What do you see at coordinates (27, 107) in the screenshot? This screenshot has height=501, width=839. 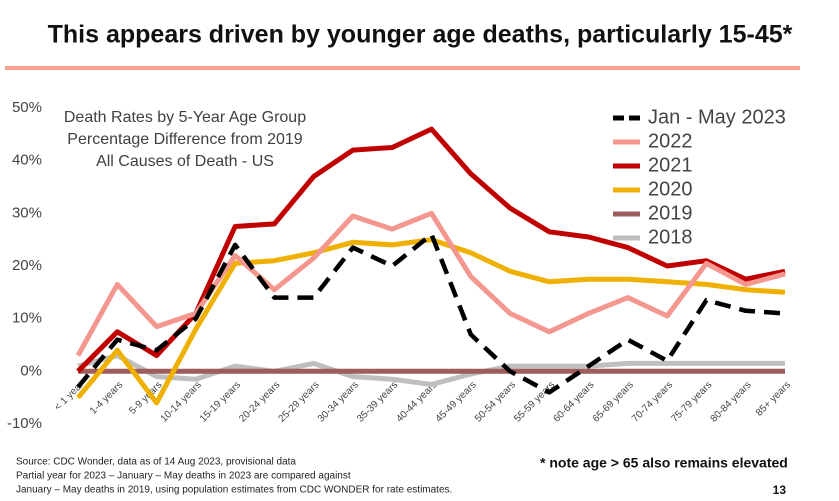 I see `y-tick-label: 50%` at bounding box center [27, 107].